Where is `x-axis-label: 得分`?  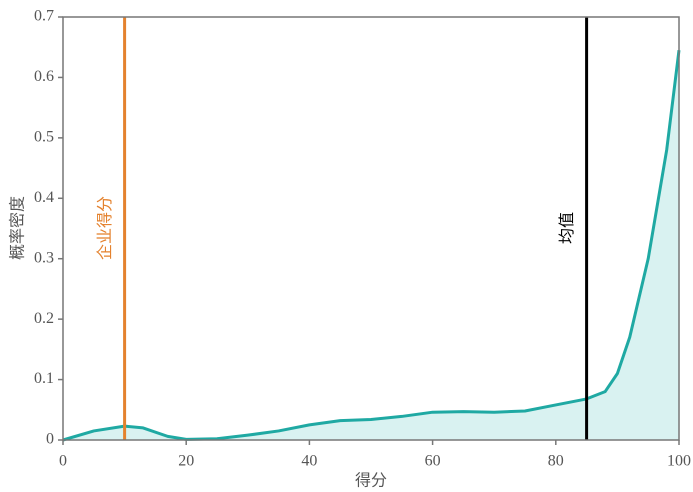
x-axis-label: 得分 is located at coordinates (371, 480).